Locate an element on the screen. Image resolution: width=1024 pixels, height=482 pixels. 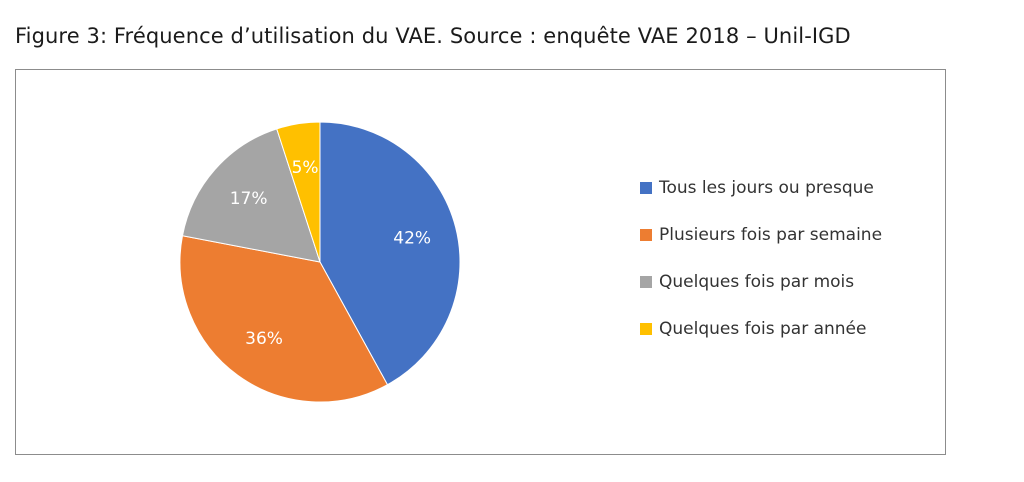
legend-label: Tous les jours ou presque is located at coordinates (766, 188).